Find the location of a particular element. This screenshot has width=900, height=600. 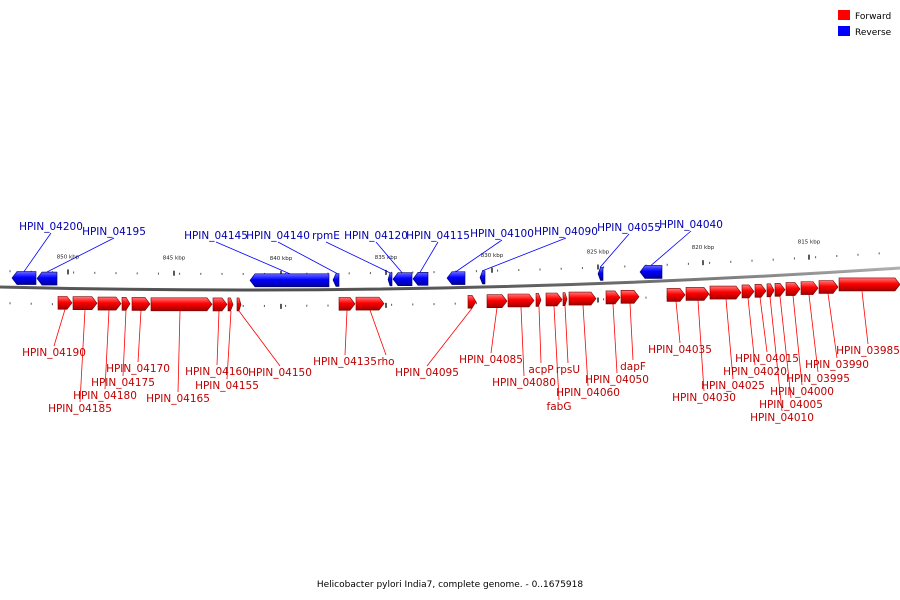

gene-rho-arrow is located at coordinates (370, 303).